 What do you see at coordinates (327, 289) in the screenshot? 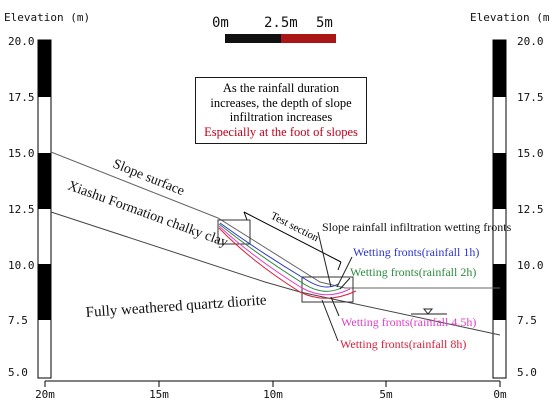
I see `test-section-box-lower` at bounding box center [327, 289].